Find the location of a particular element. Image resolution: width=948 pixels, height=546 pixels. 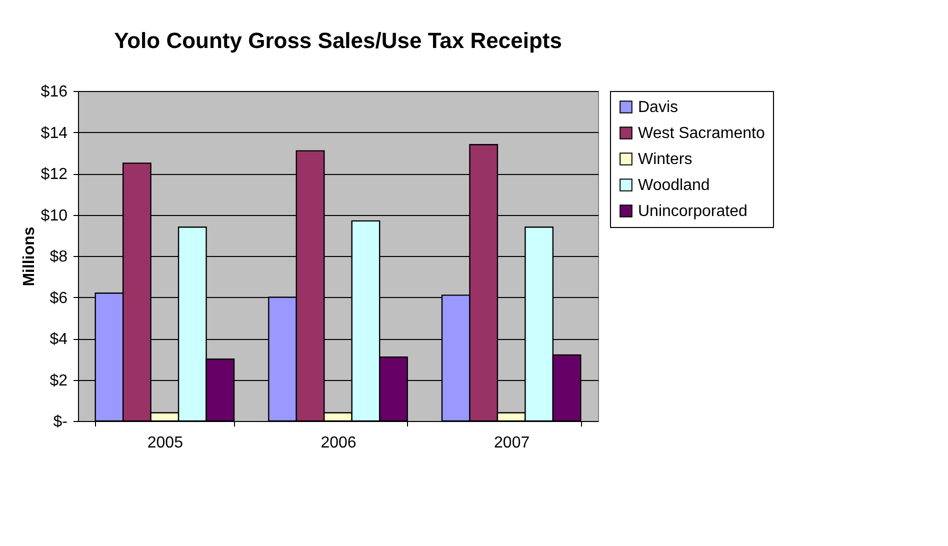

legend-label: Woodland is located at coordinates (674, 185).